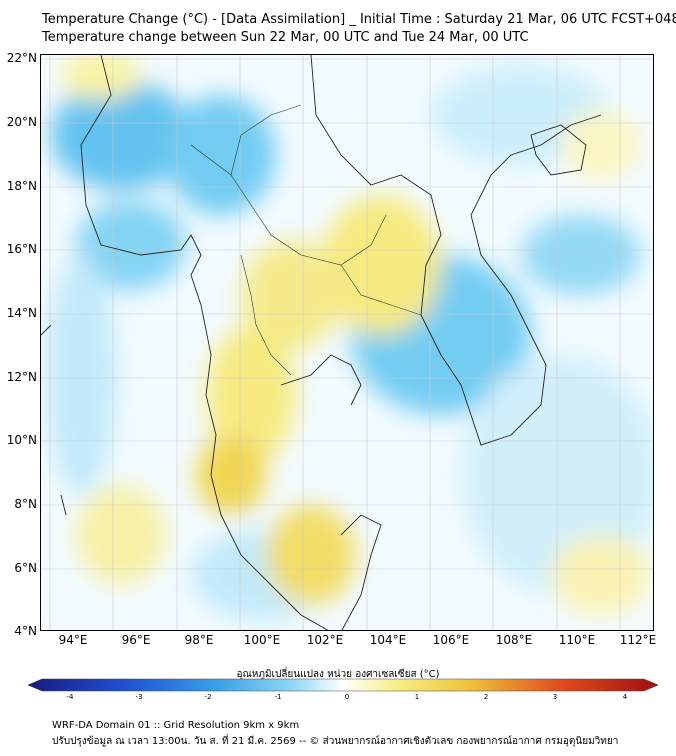  Describe the element at coordinates (555, 697) in the screenshot. I see `colorbar-tick-3: 3` at that location.